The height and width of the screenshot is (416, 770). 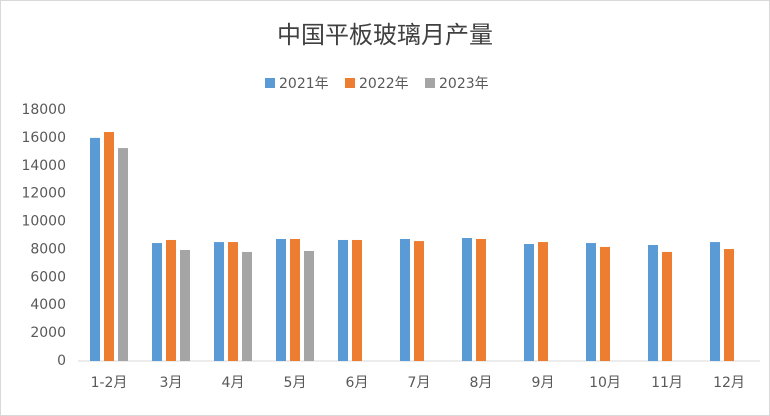 What do you see at coordinates (43, 110) in the screenshot?
I see `y-tick-label: 18000` at bounding box center [43, 110].